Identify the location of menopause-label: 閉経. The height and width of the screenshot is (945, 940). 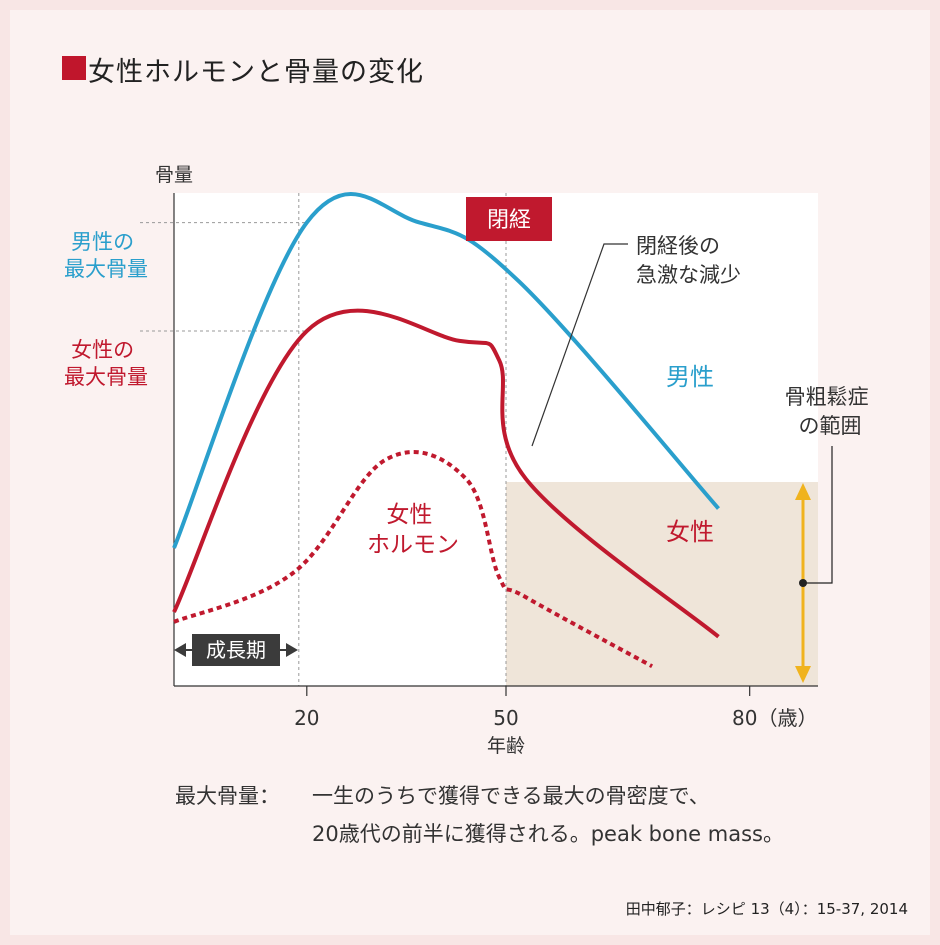
(509, 220).